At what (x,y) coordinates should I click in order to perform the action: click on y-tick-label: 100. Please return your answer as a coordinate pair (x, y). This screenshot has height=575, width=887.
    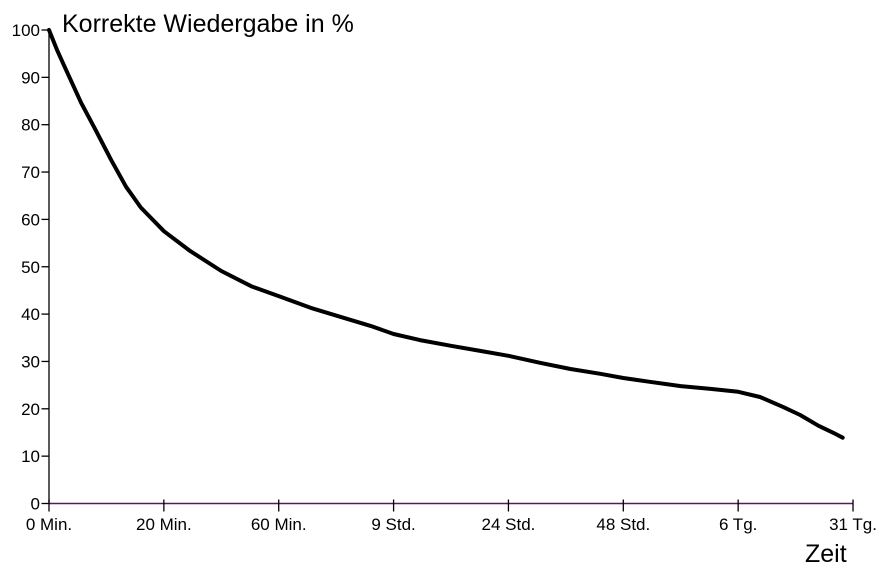
    Looking at the image, I should click on (26, 30).